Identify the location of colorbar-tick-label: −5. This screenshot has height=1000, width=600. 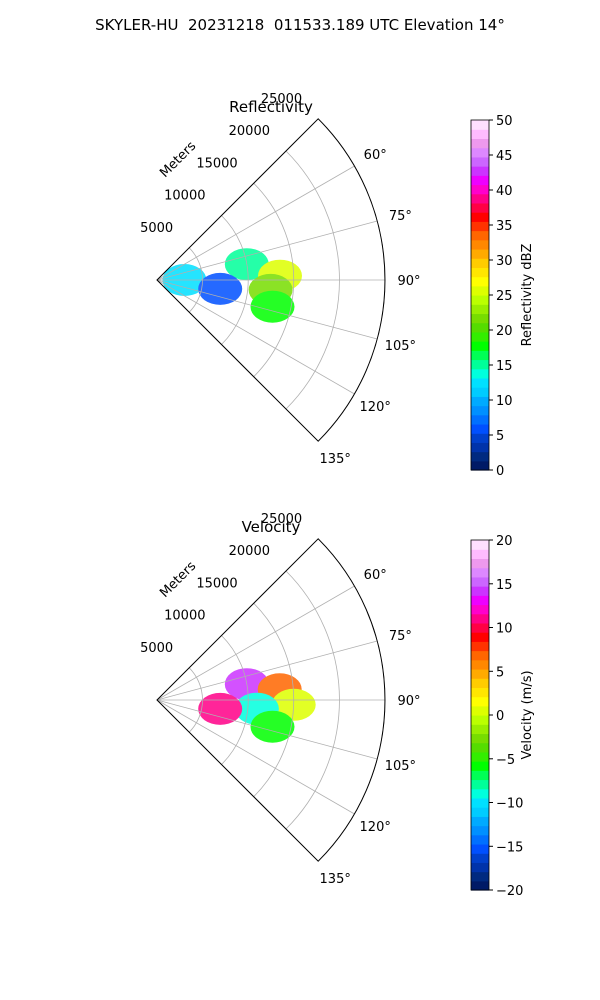
(505, 760).